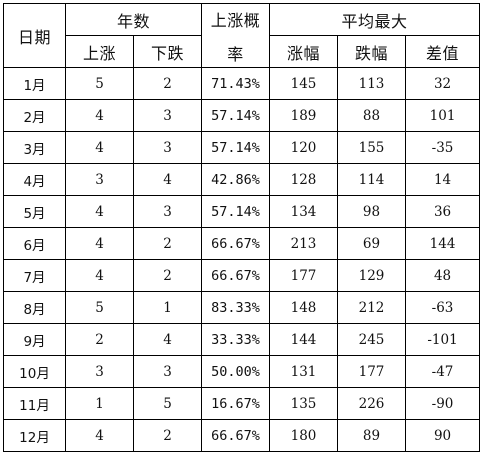 The image size is (482, 452). I want to click on table-row: 4月 3 4 42.86% 128 114 14, so click(242, 179).